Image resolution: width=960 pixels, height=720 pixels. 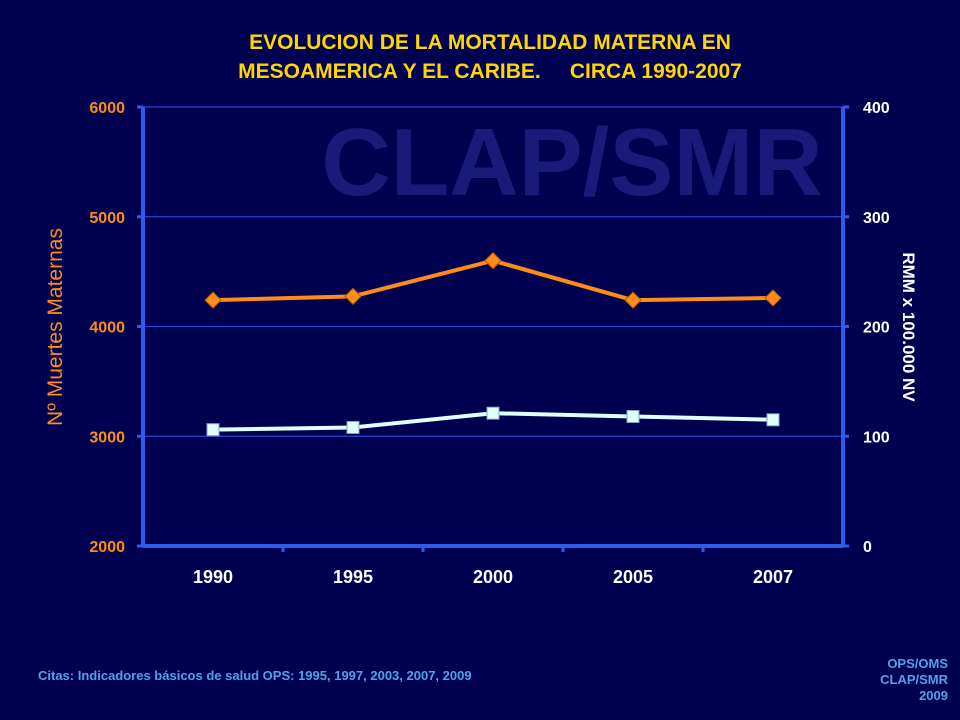 I want to click on y-axis-right-label: RMM x 100.000 NV, so click(x=908, y=327).